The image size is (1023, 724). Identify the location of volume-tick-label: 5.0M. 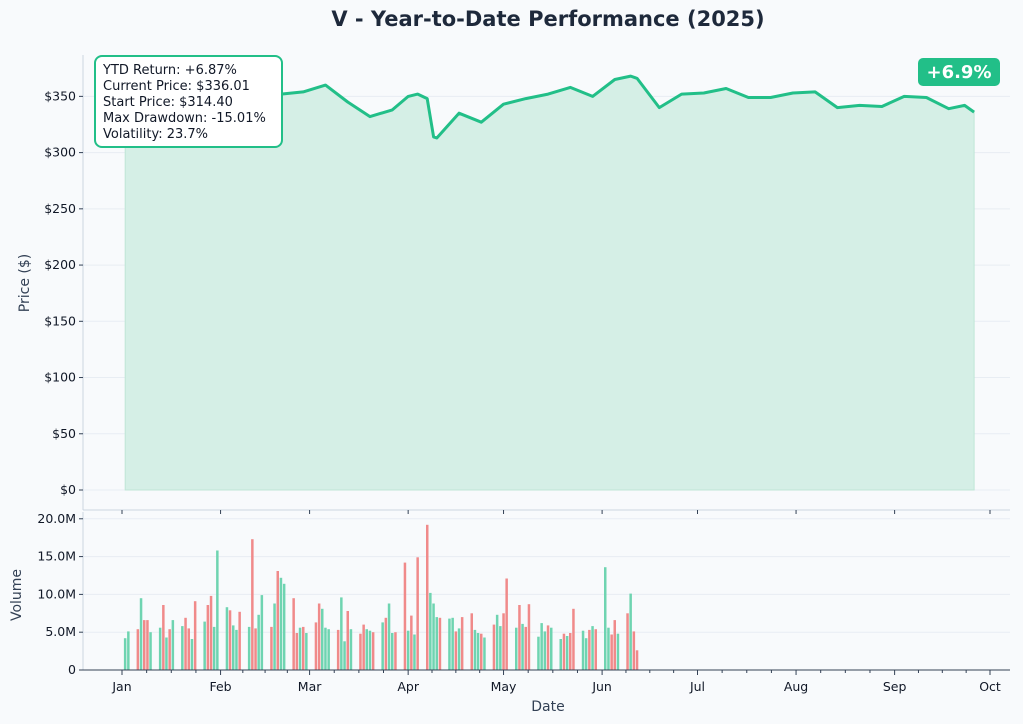
(60, 631).